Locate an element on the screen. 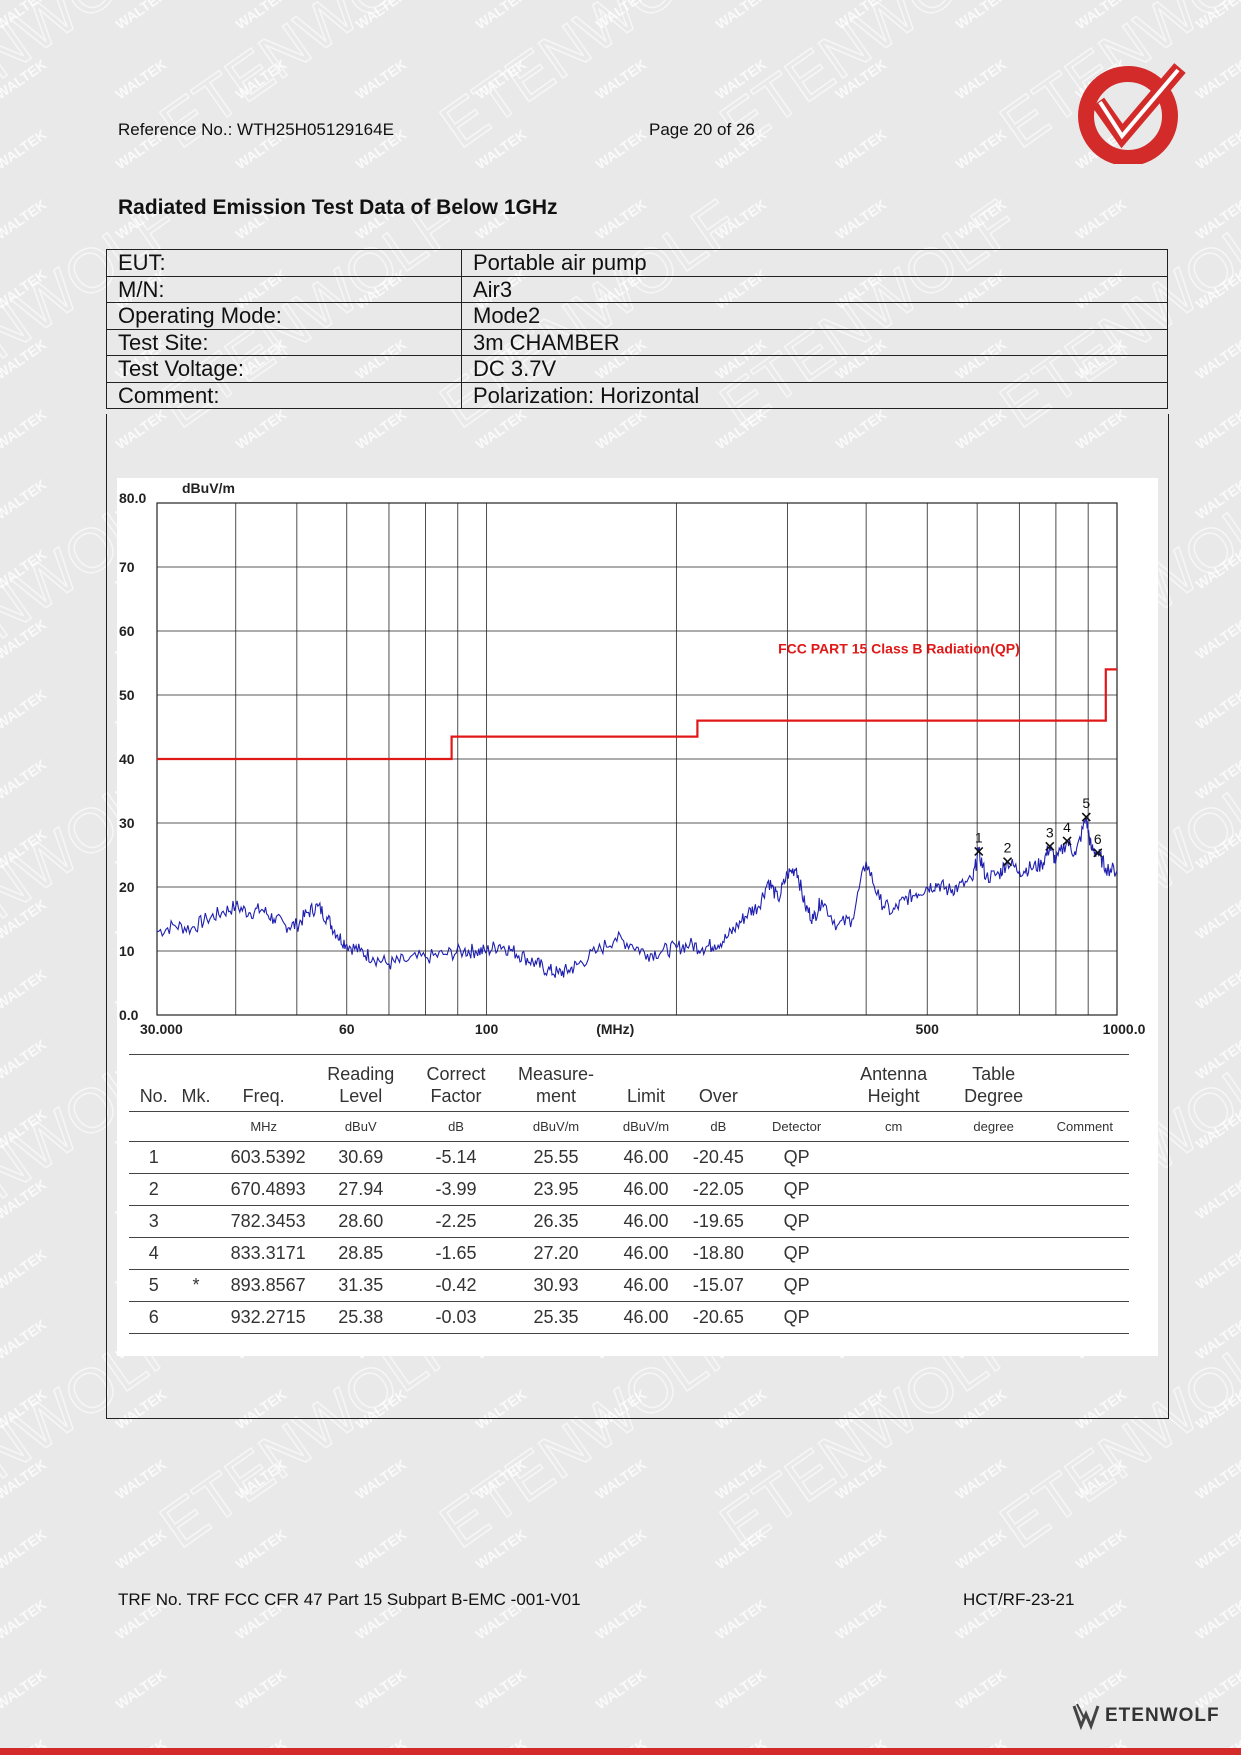 This screenshot has width=1241, height=1755. y-tick-label: 40 is located at coordinates (127, 759).